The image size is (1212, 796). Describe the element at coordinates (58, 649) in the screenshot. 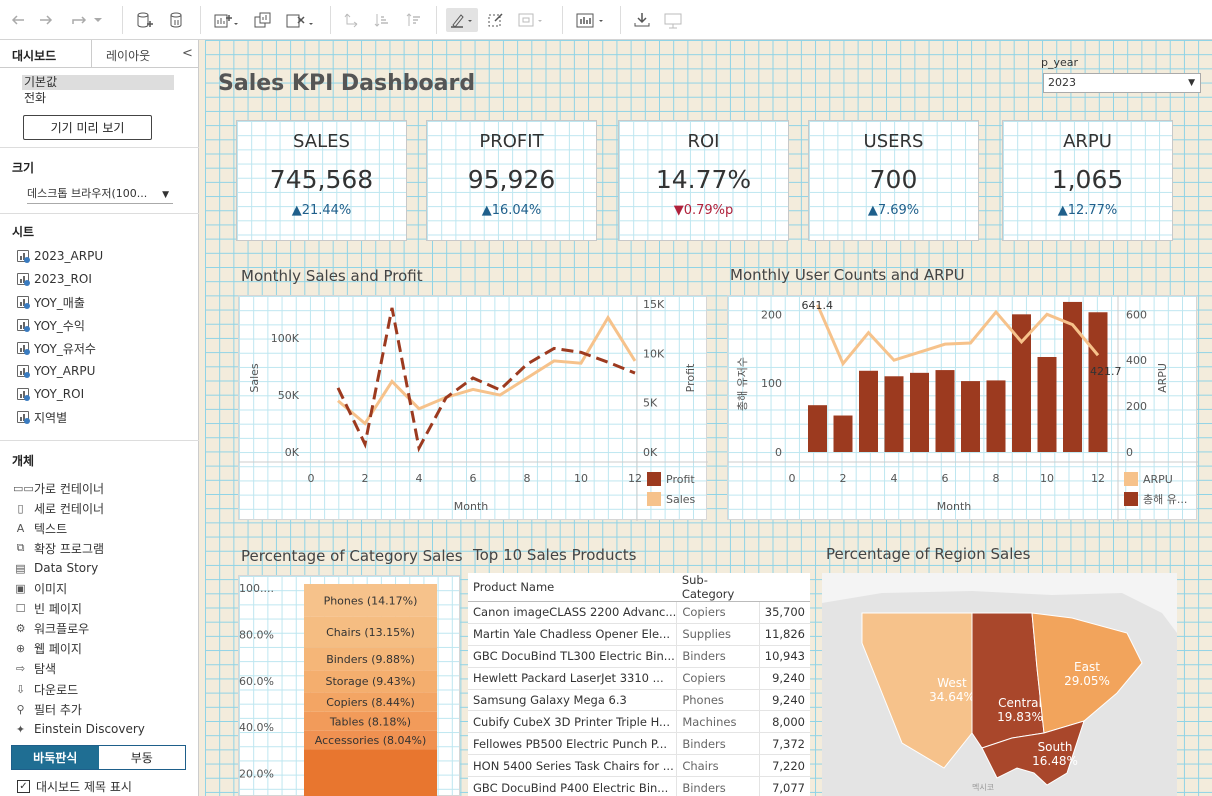

I see `object-label: 웹 페이지` at that location.